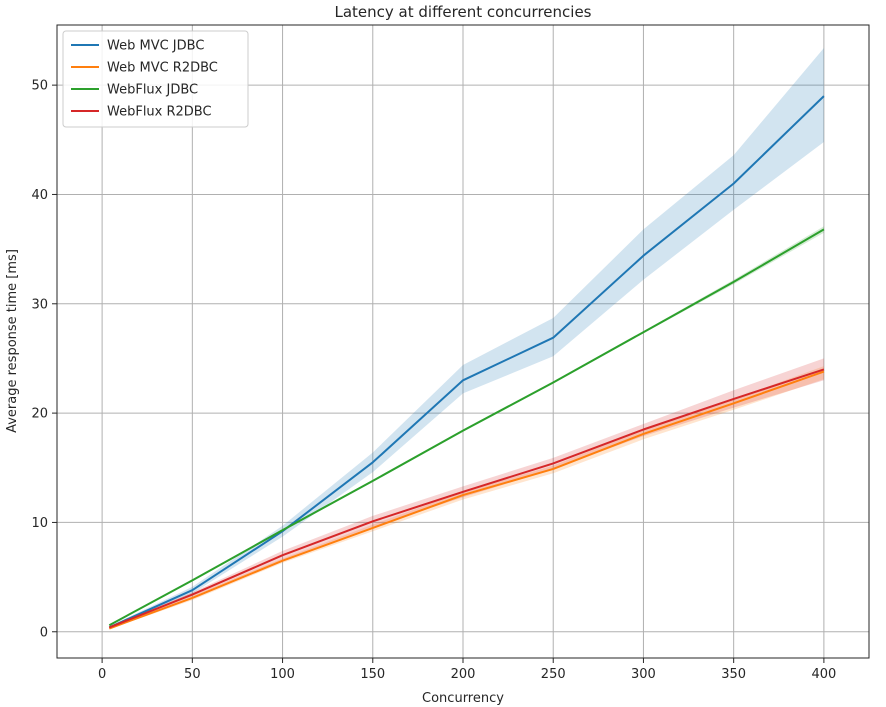 Image resolution: width=886 pixels, height=707 pixels. Describe the element at coordinates (12, 341) in the screenshot. I see `y-axis-label: Average response time [ms]` at that location.